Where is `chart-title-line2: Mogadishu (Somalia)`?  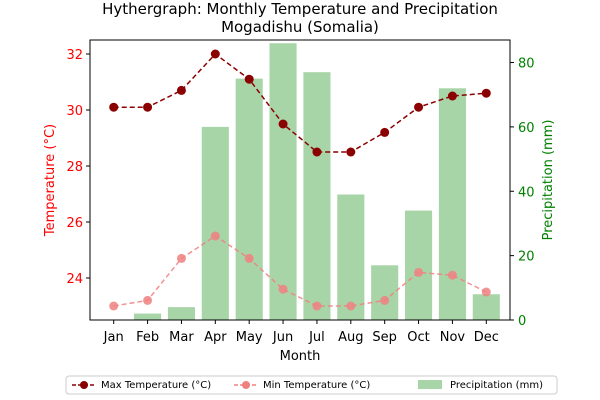 chart-title-line2: Mogadishu (Somalia) is located at coordinates (300, 27).